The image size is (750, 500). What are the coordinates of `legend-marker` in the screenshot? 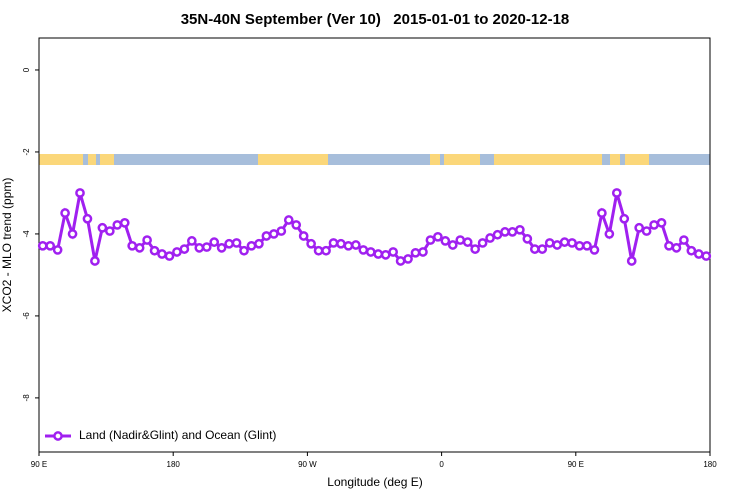 It's located at (58, 436).